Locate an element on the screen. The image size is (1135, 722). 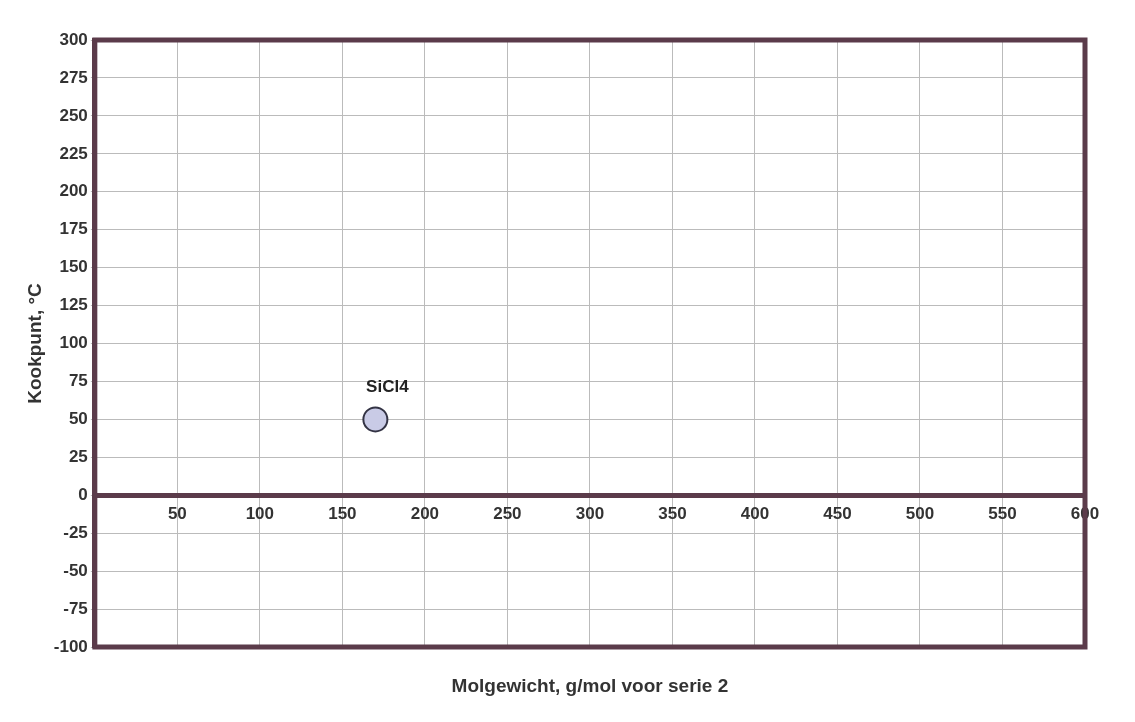
y-tick-label: 275 is located at coordinates (73, 77).